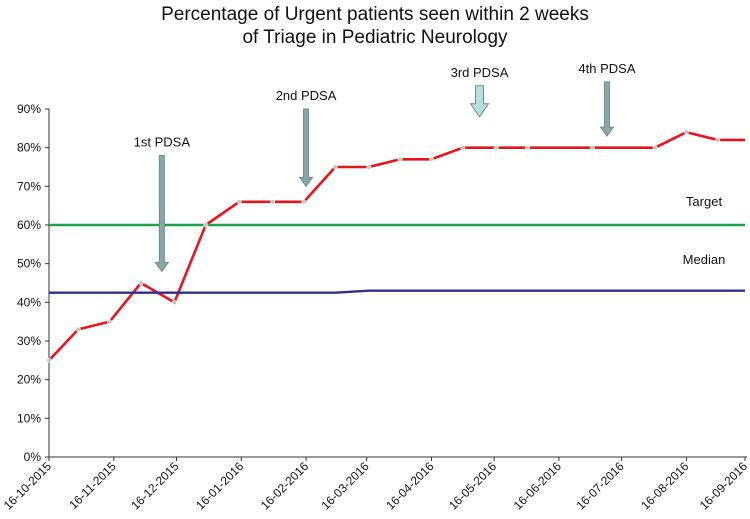 This screenshot has height=519, width=750. I want to click on x-tick-label: 16-10-2015, so click(28, 486).